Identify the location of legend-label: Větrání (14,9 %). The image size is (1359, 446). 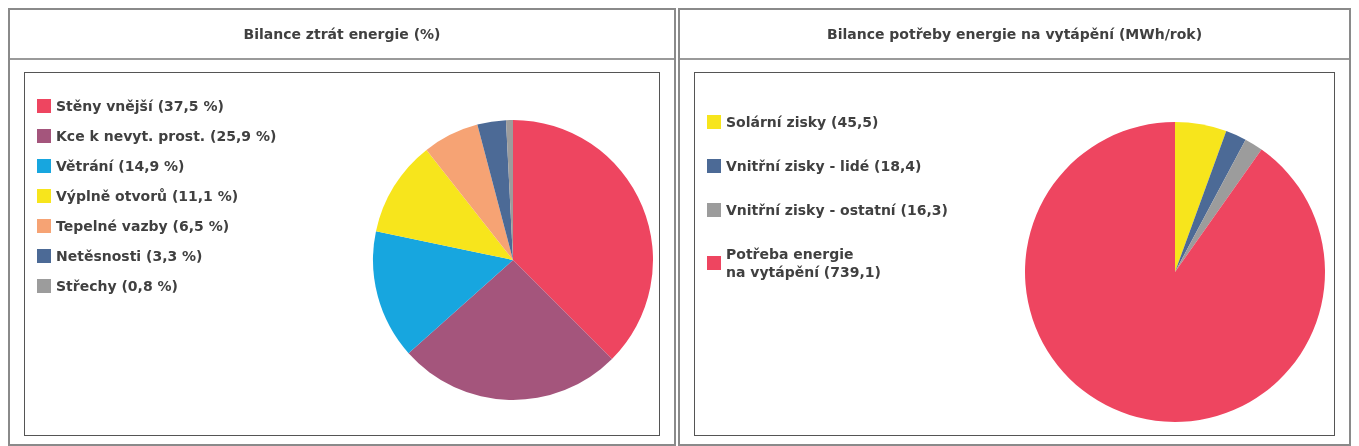
(120, 166).